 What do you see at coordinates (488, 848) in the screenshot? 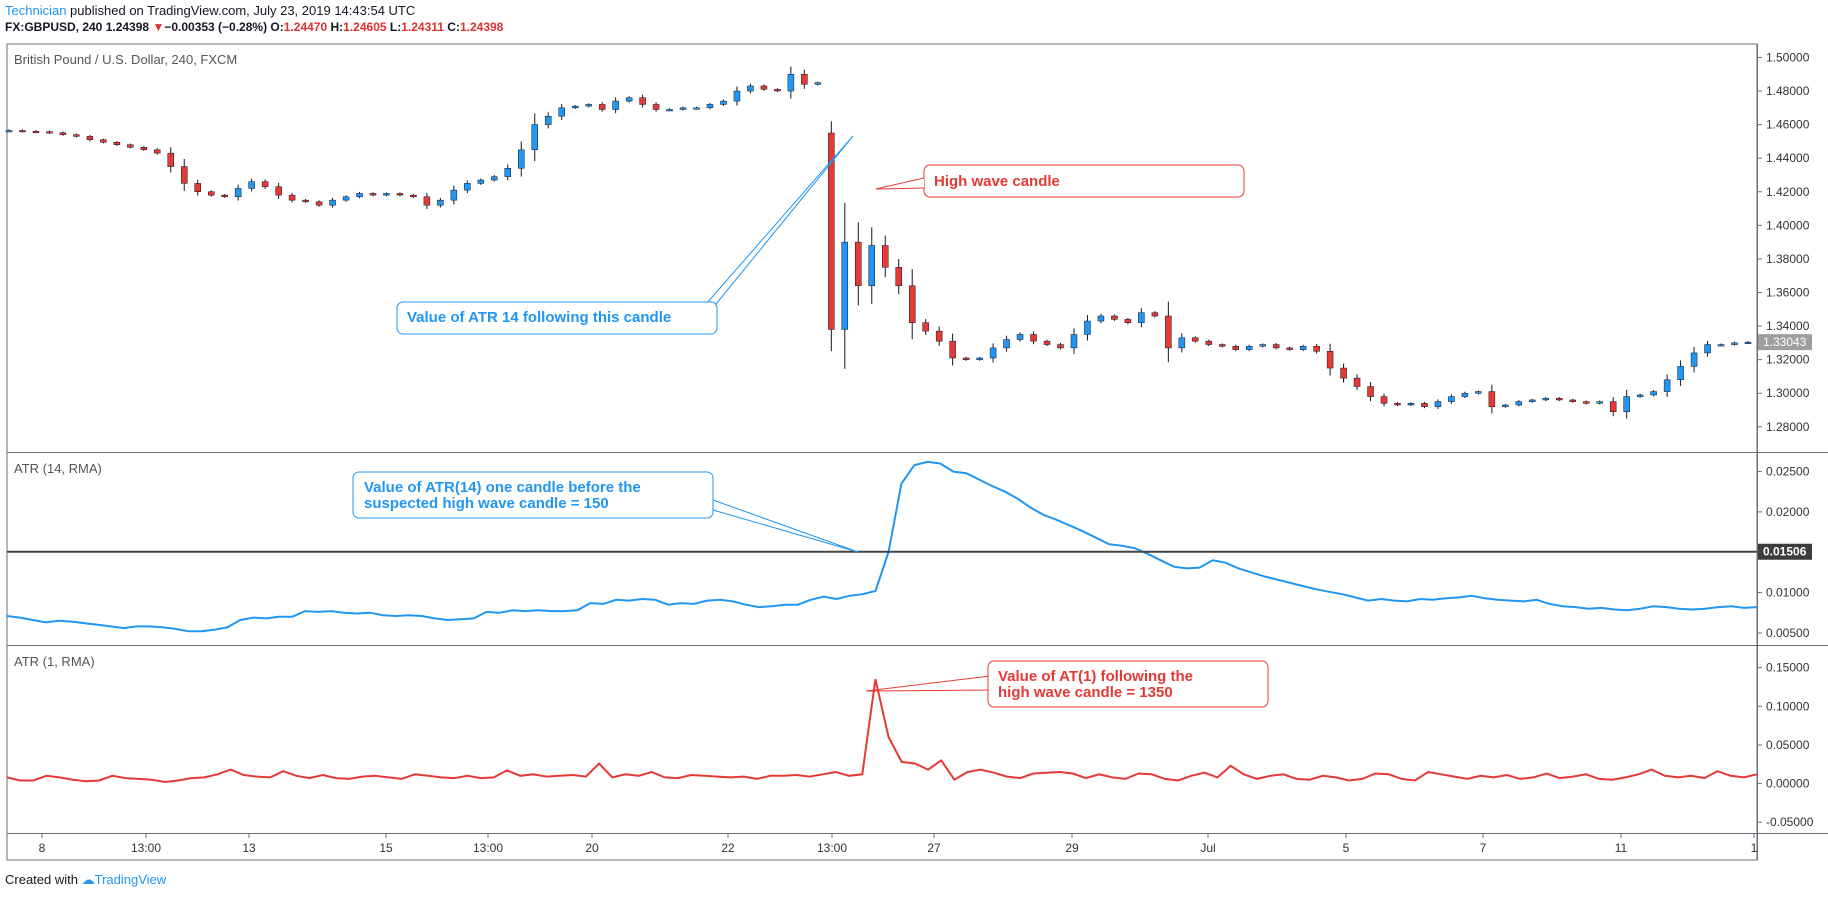
I see `time-tick-label: 13:00` at bounding box center [488, 848].